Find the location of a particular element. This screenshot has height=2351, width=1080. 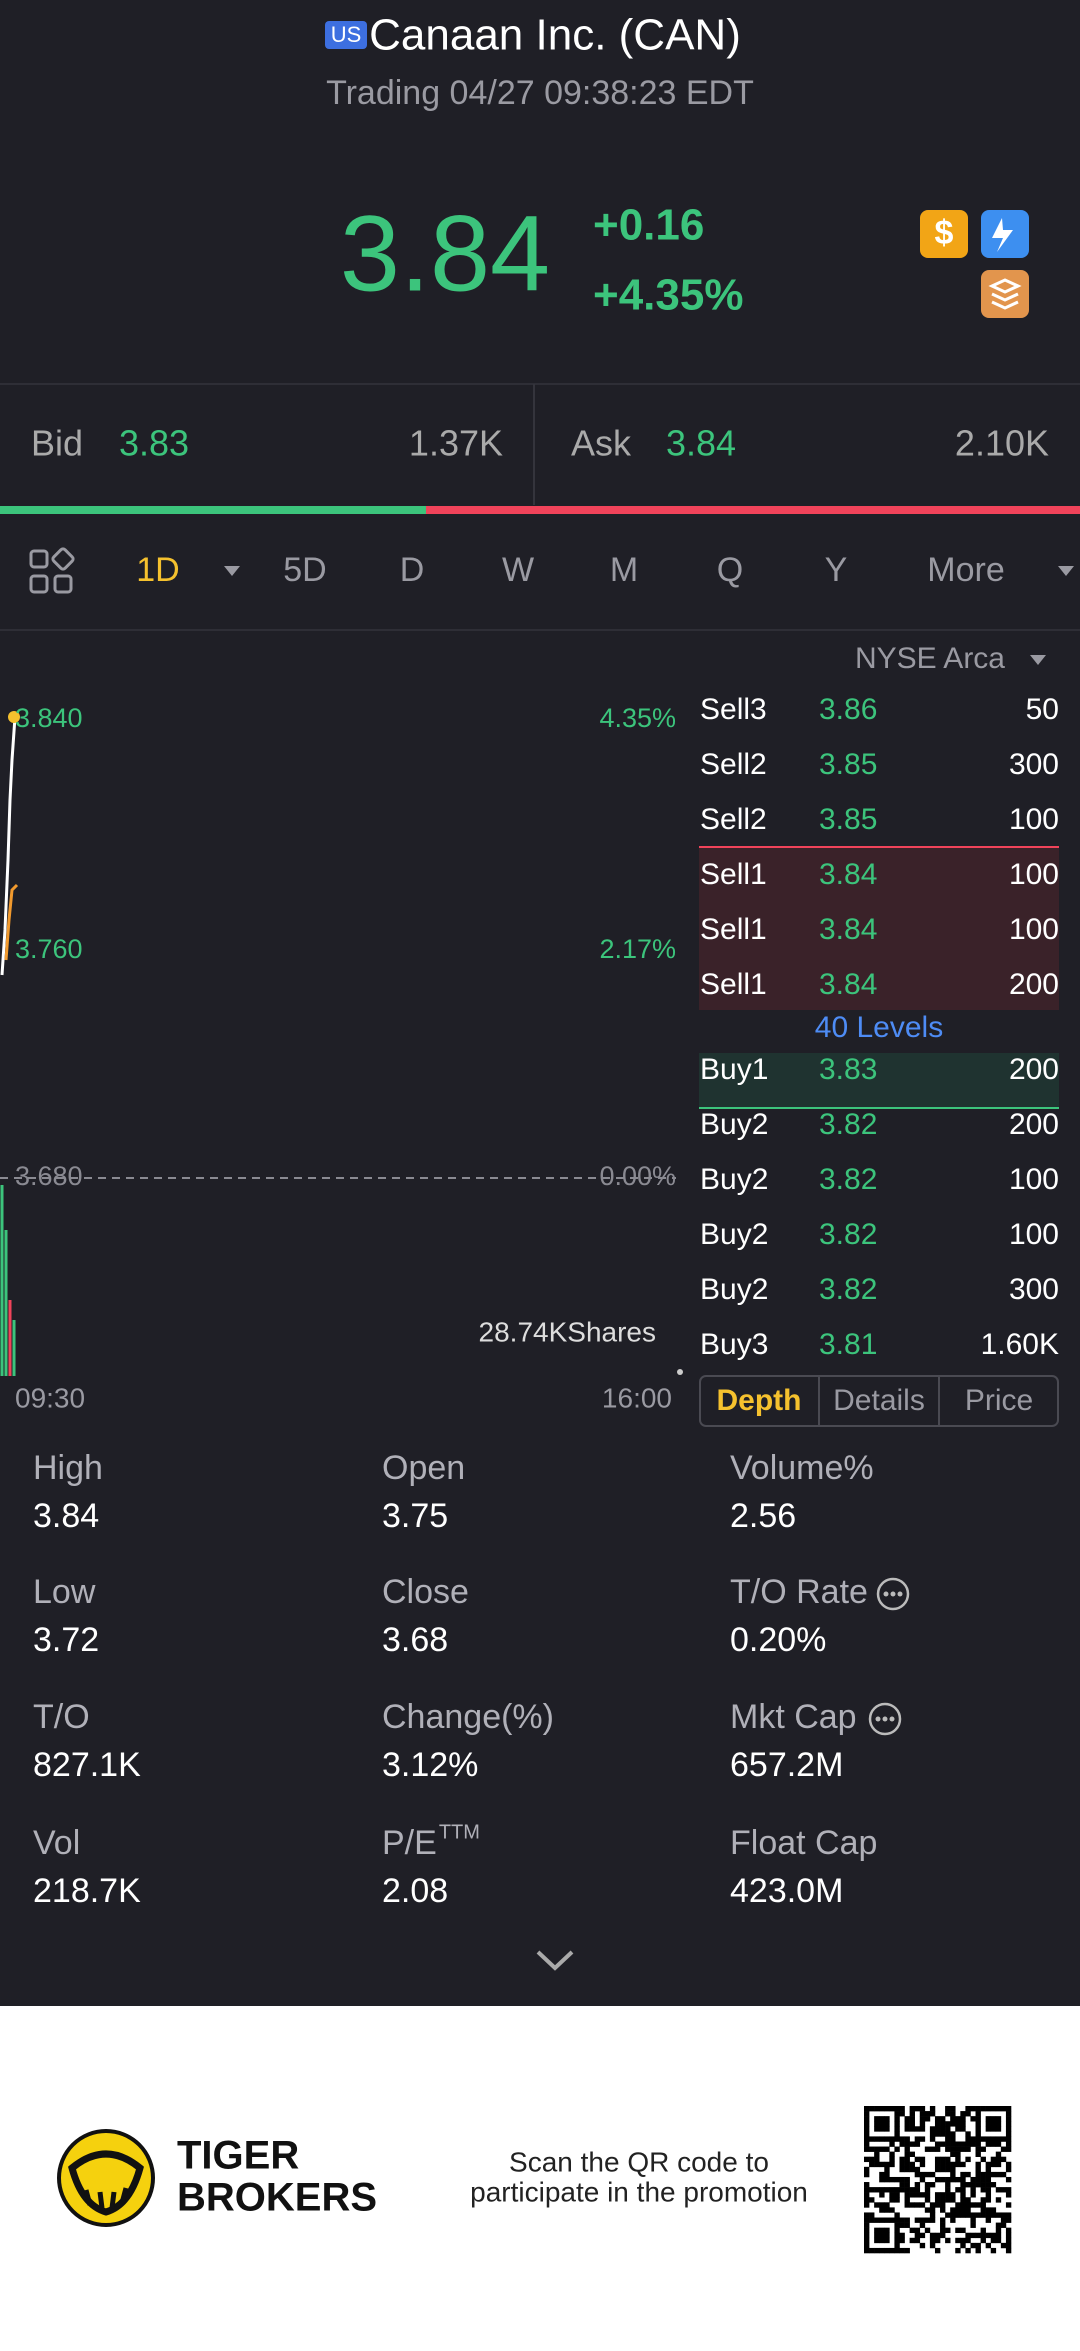

level: Sell1 is located at coordinates (733, 874).